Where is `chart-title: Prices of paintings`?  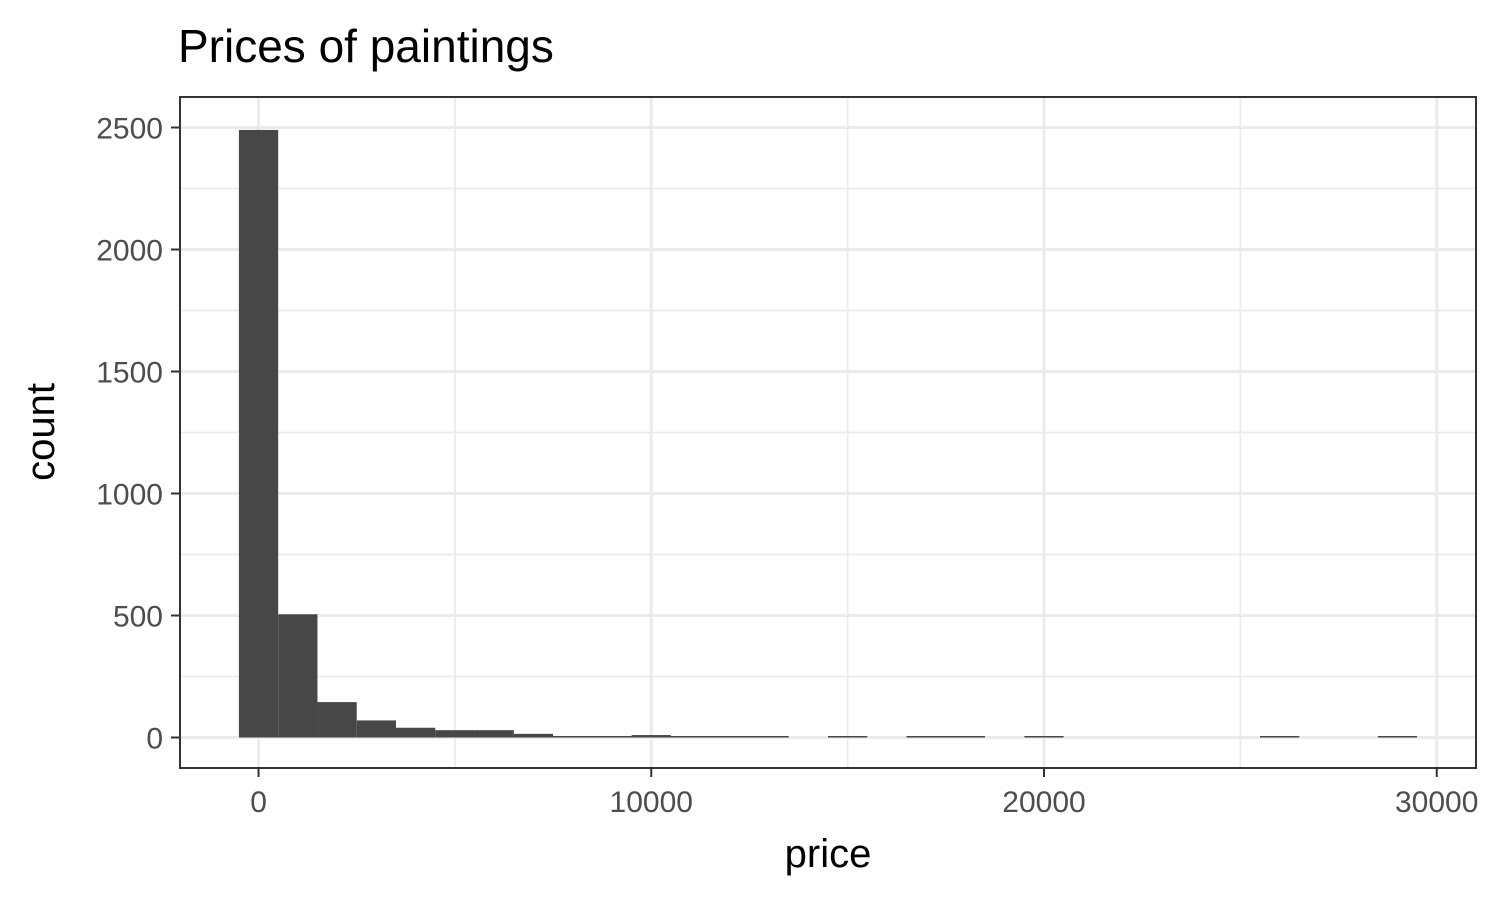
chart-title: Prices of paintings is located at coordinates (366, 46).